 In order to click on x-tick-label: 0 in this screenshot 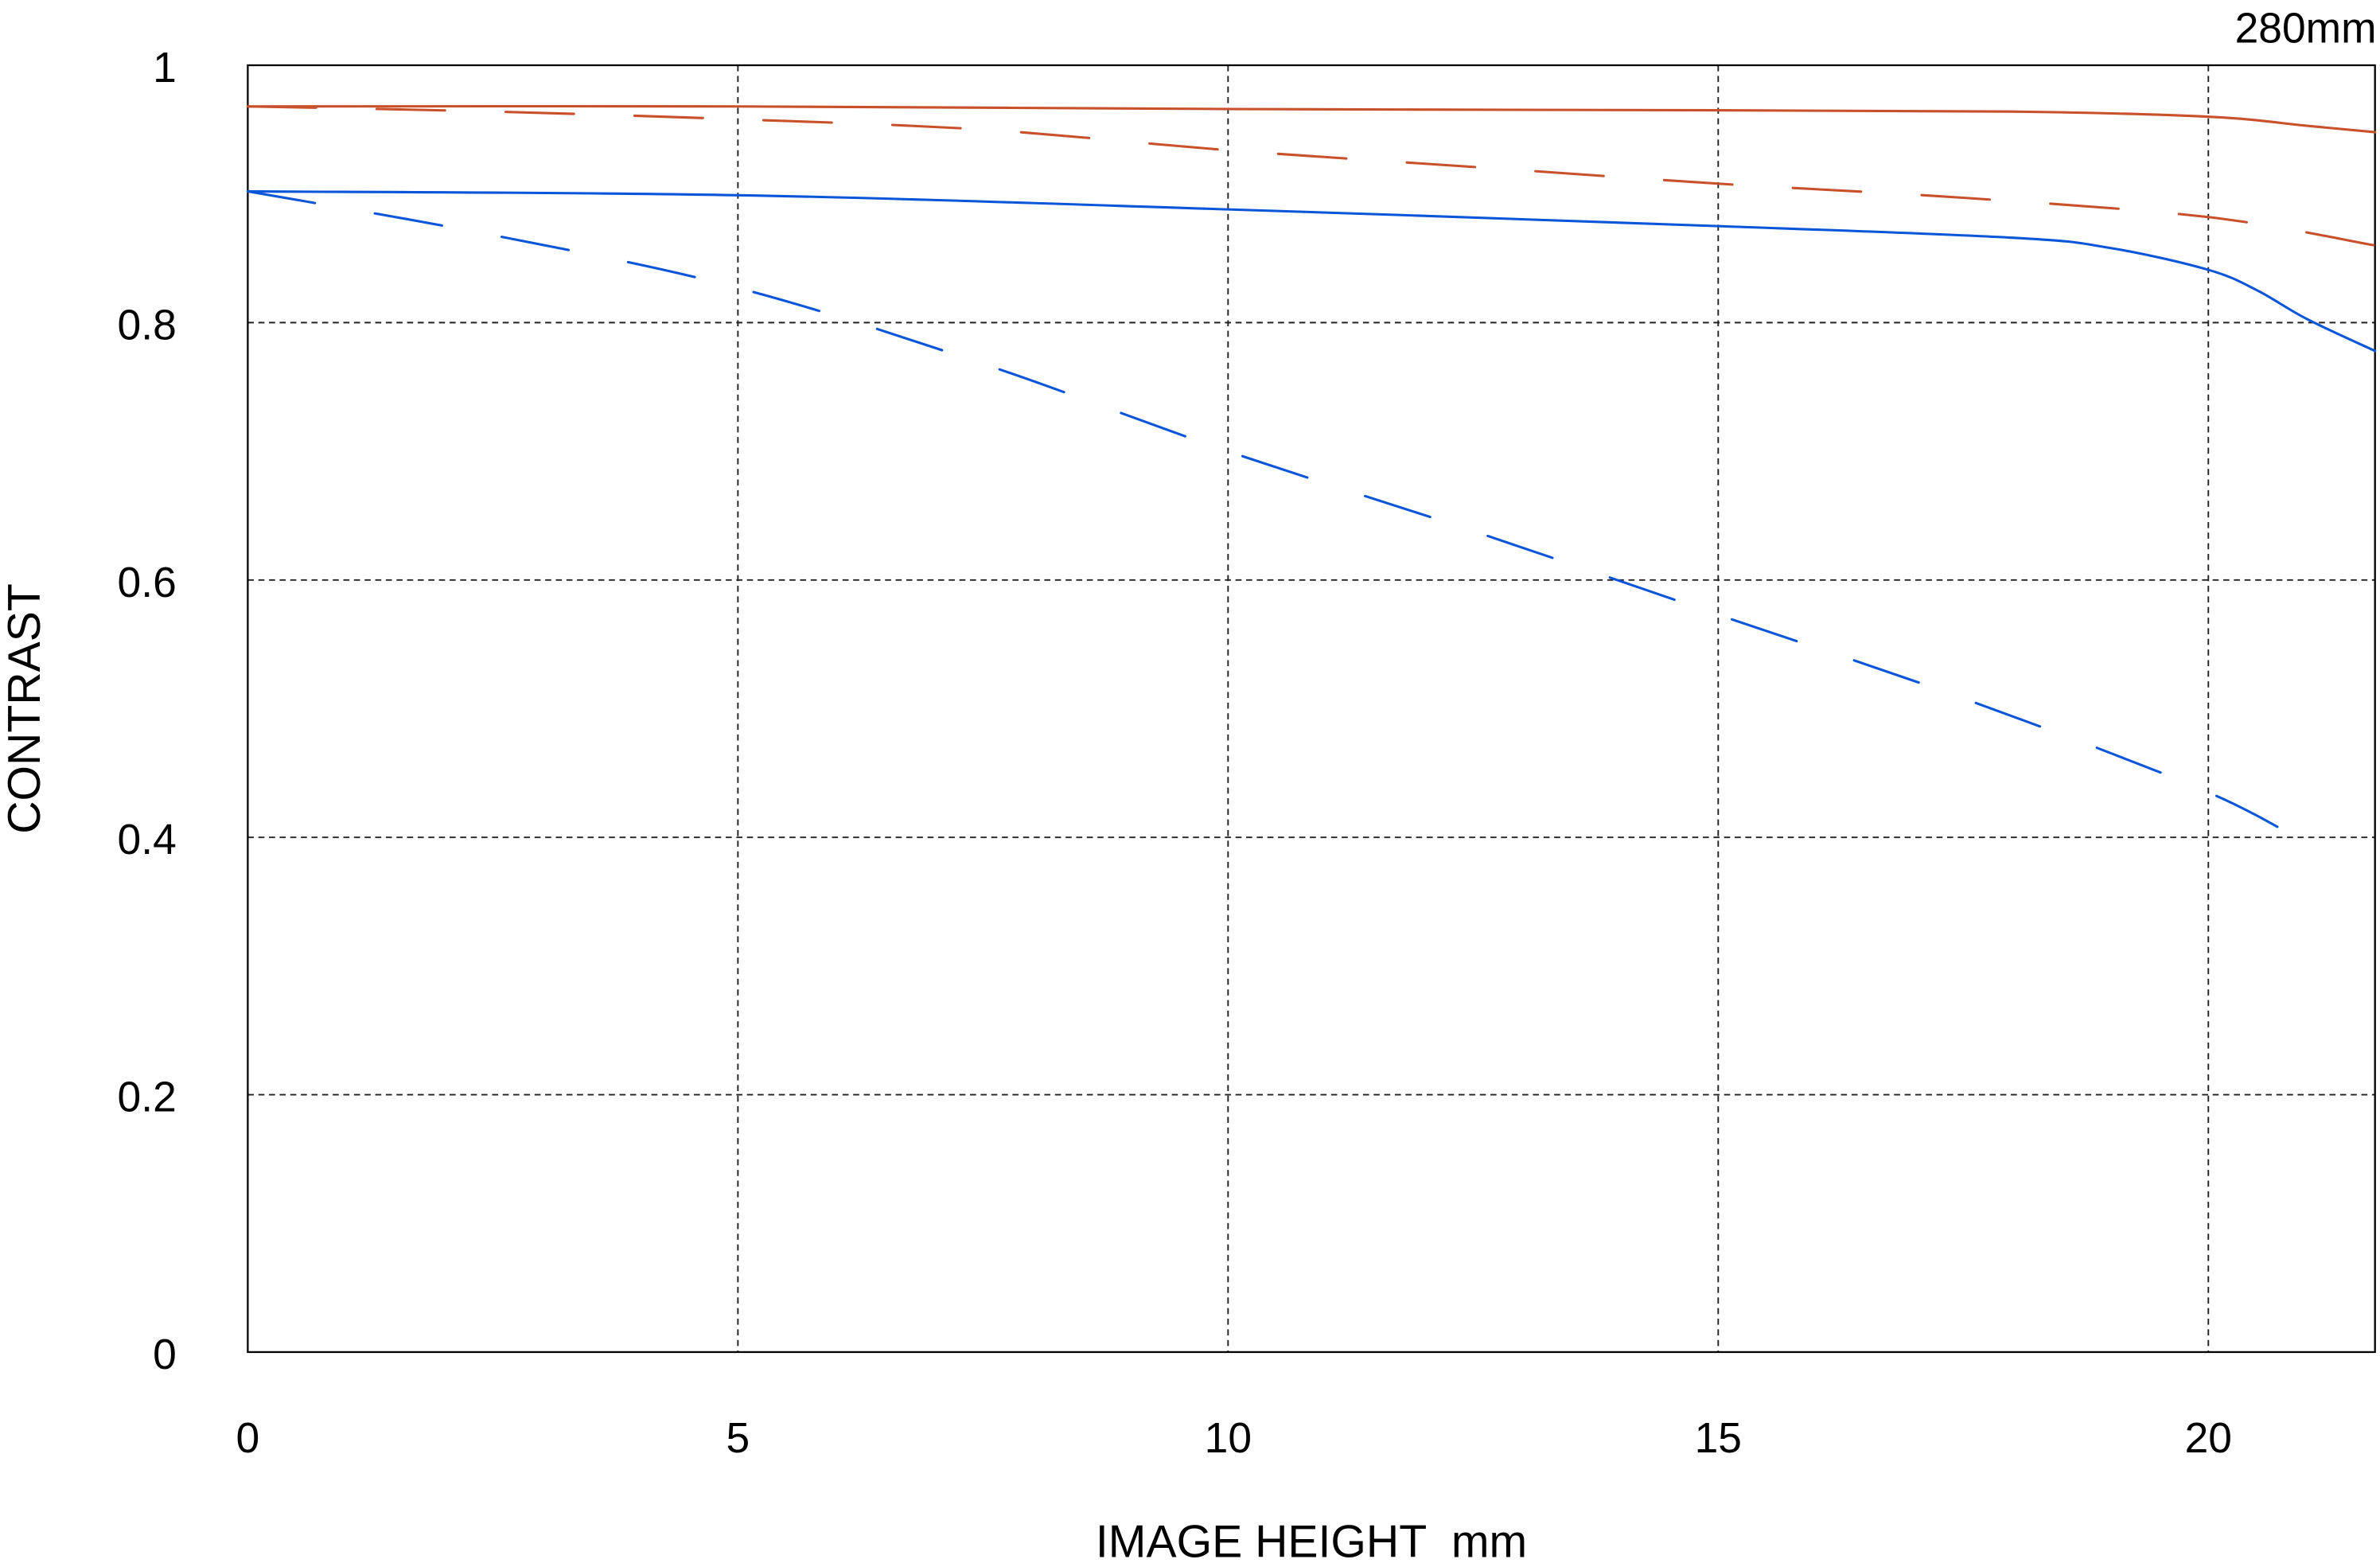, I will do `click(248, 1438)`.